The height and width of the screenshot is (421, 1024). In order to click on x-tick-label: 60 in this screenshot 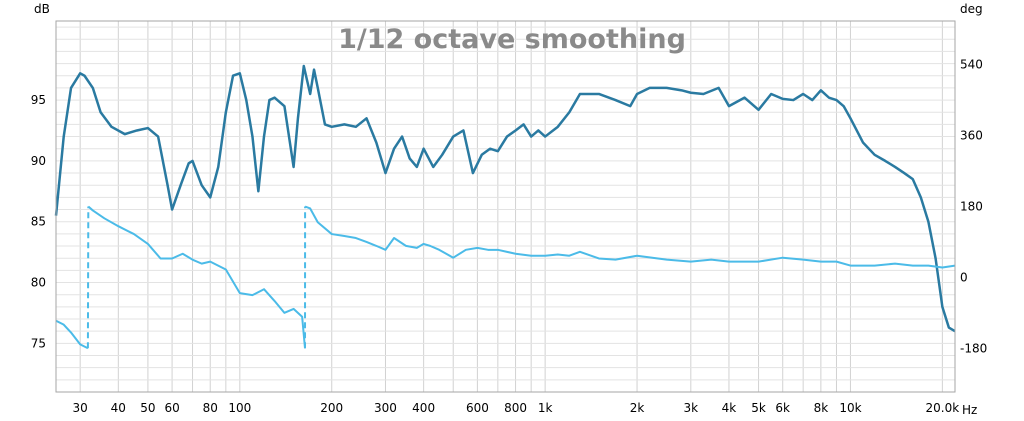, I will do `click(171, 408)`.